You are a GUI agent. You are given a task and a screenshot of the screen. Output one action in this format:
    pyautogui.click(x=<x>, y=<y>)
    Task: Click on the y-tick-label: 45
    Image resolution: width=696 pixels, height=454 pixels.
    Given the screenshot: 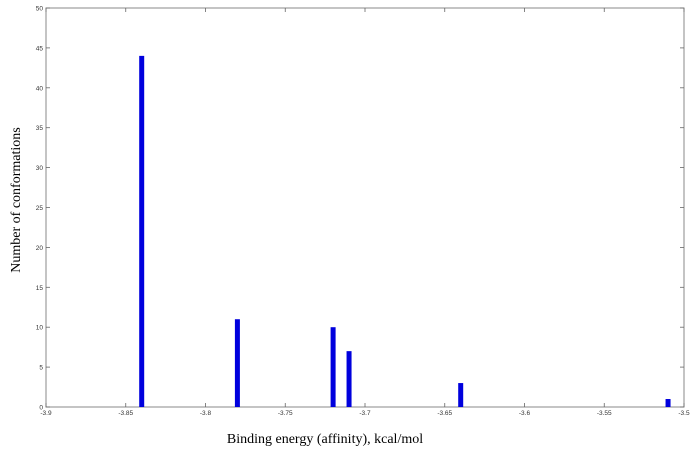 What is the action you would take?
    pyautogui.click(x=40, y=48)
    